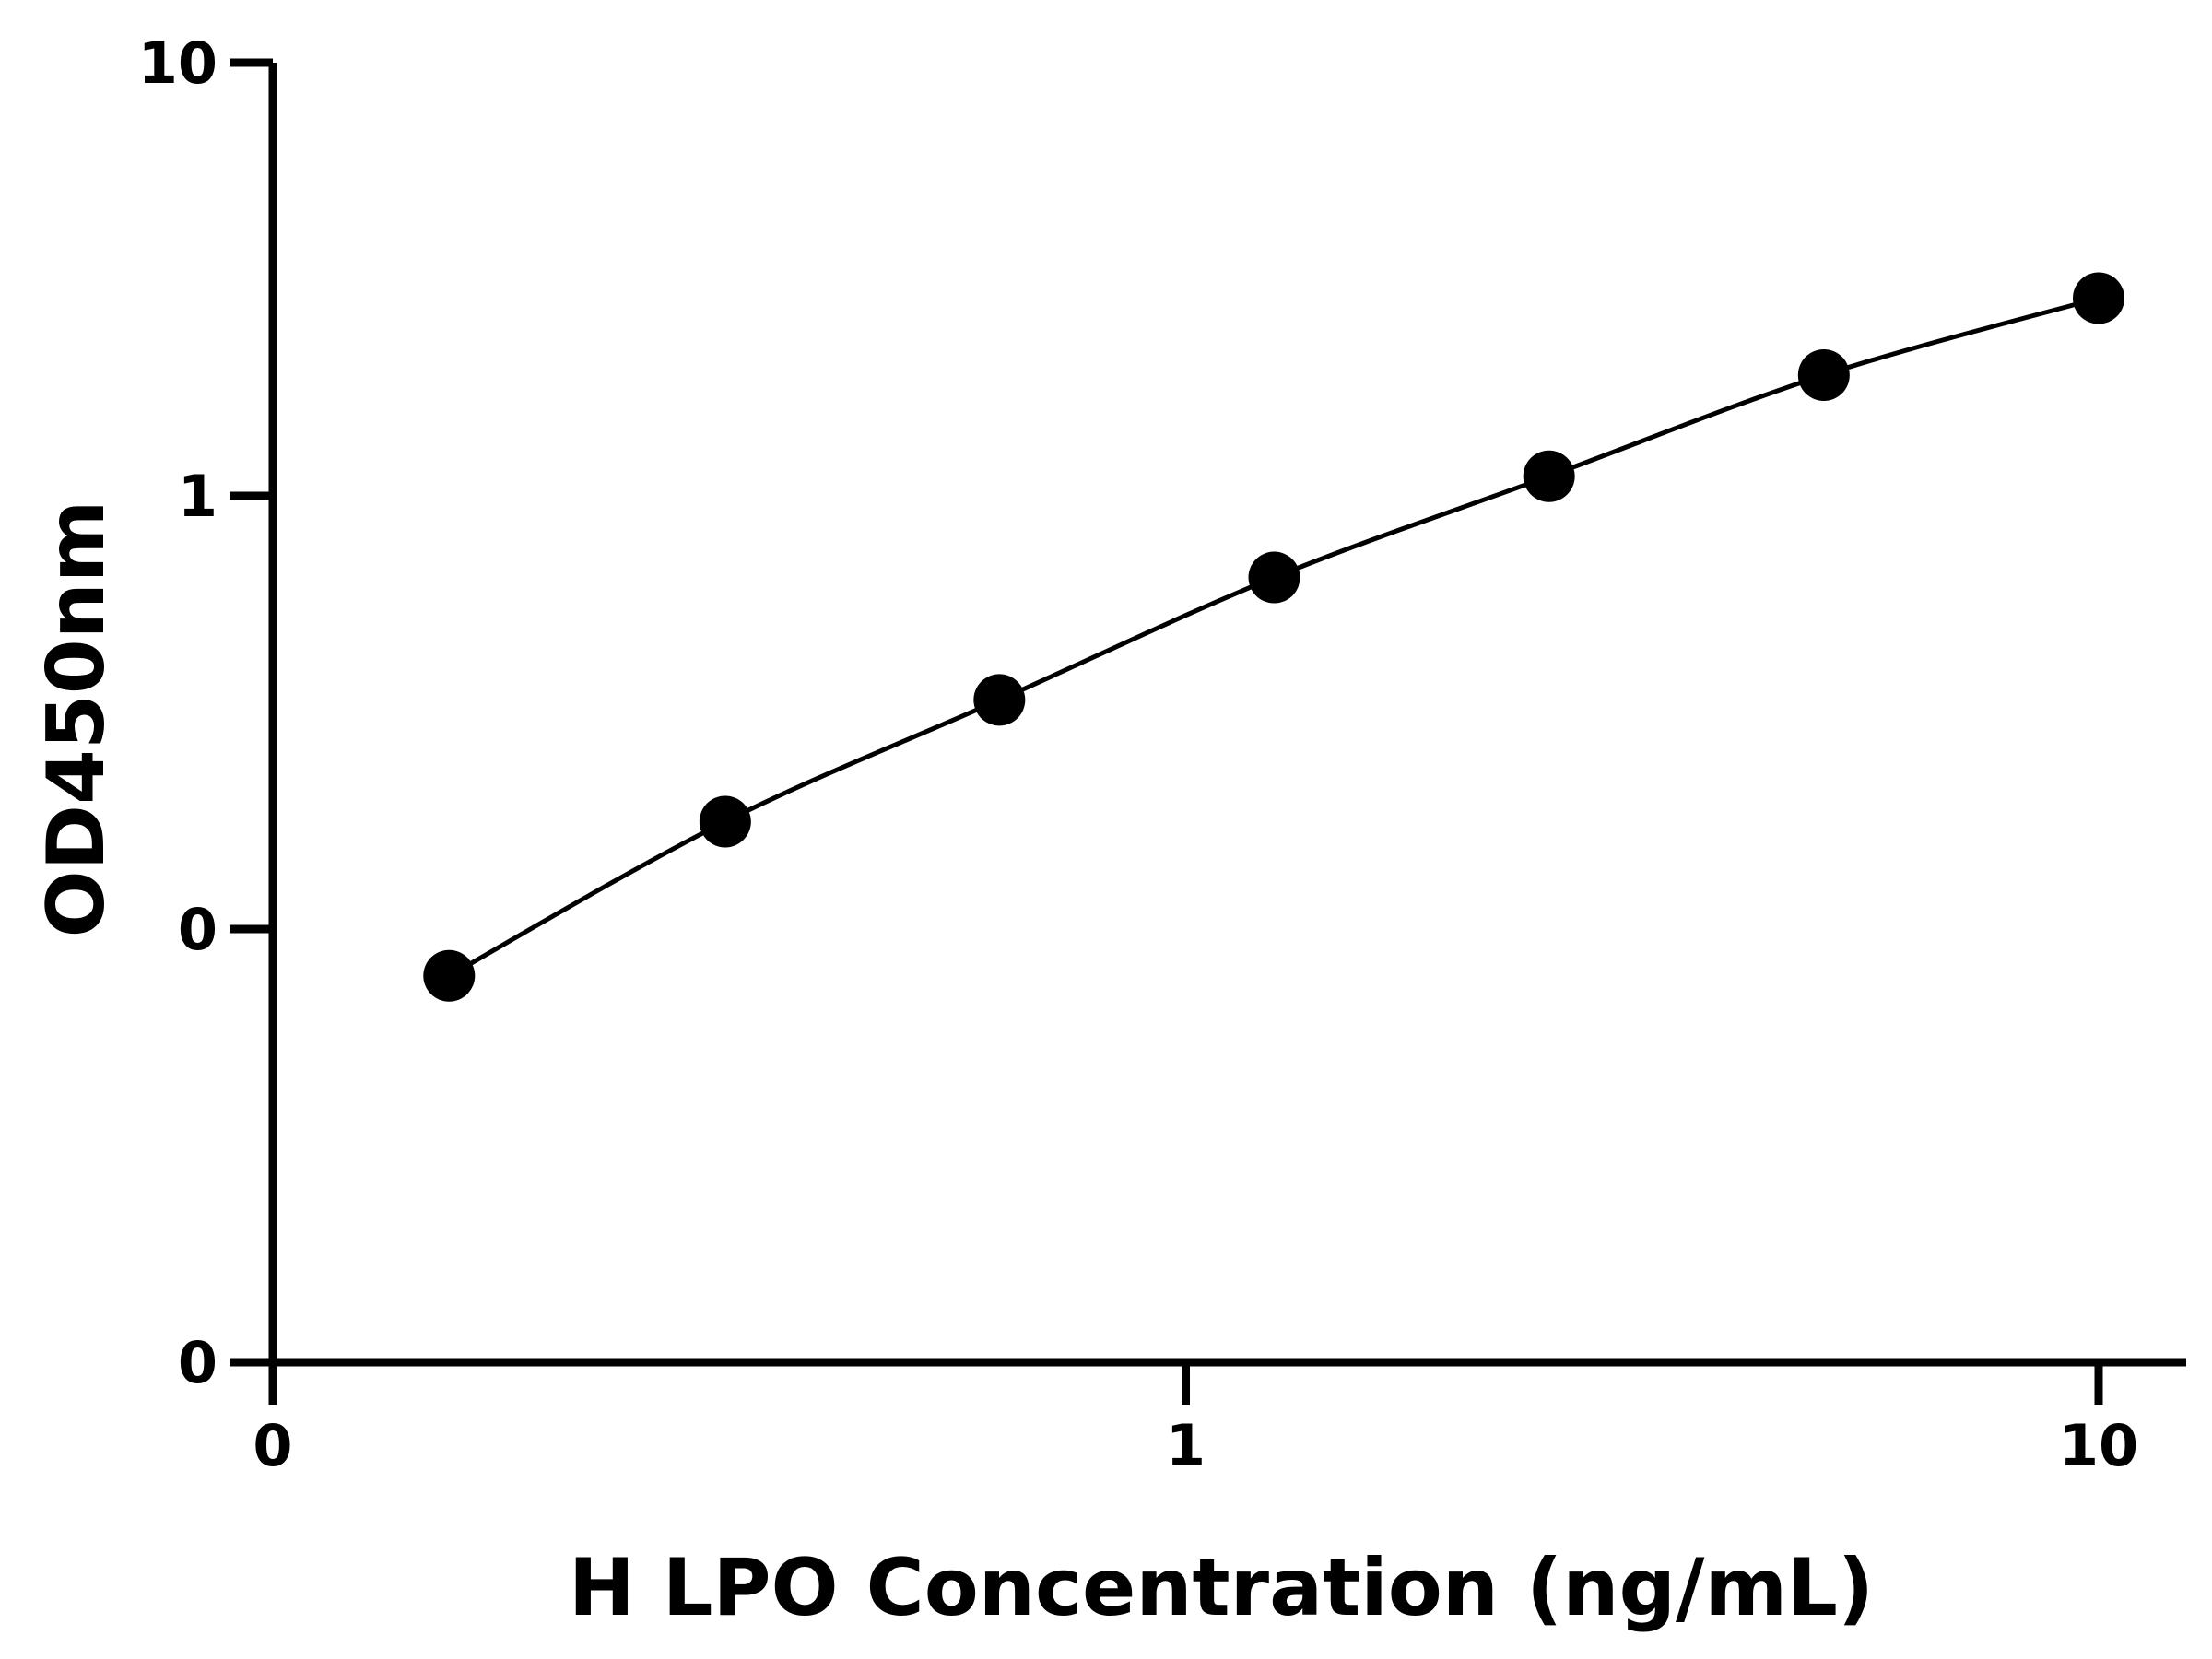 The image size is (2212, 1659). Describe the element at coordinates (1186, 1445) in the screenshot. I see `x-tick-label-1: 1` at that location.